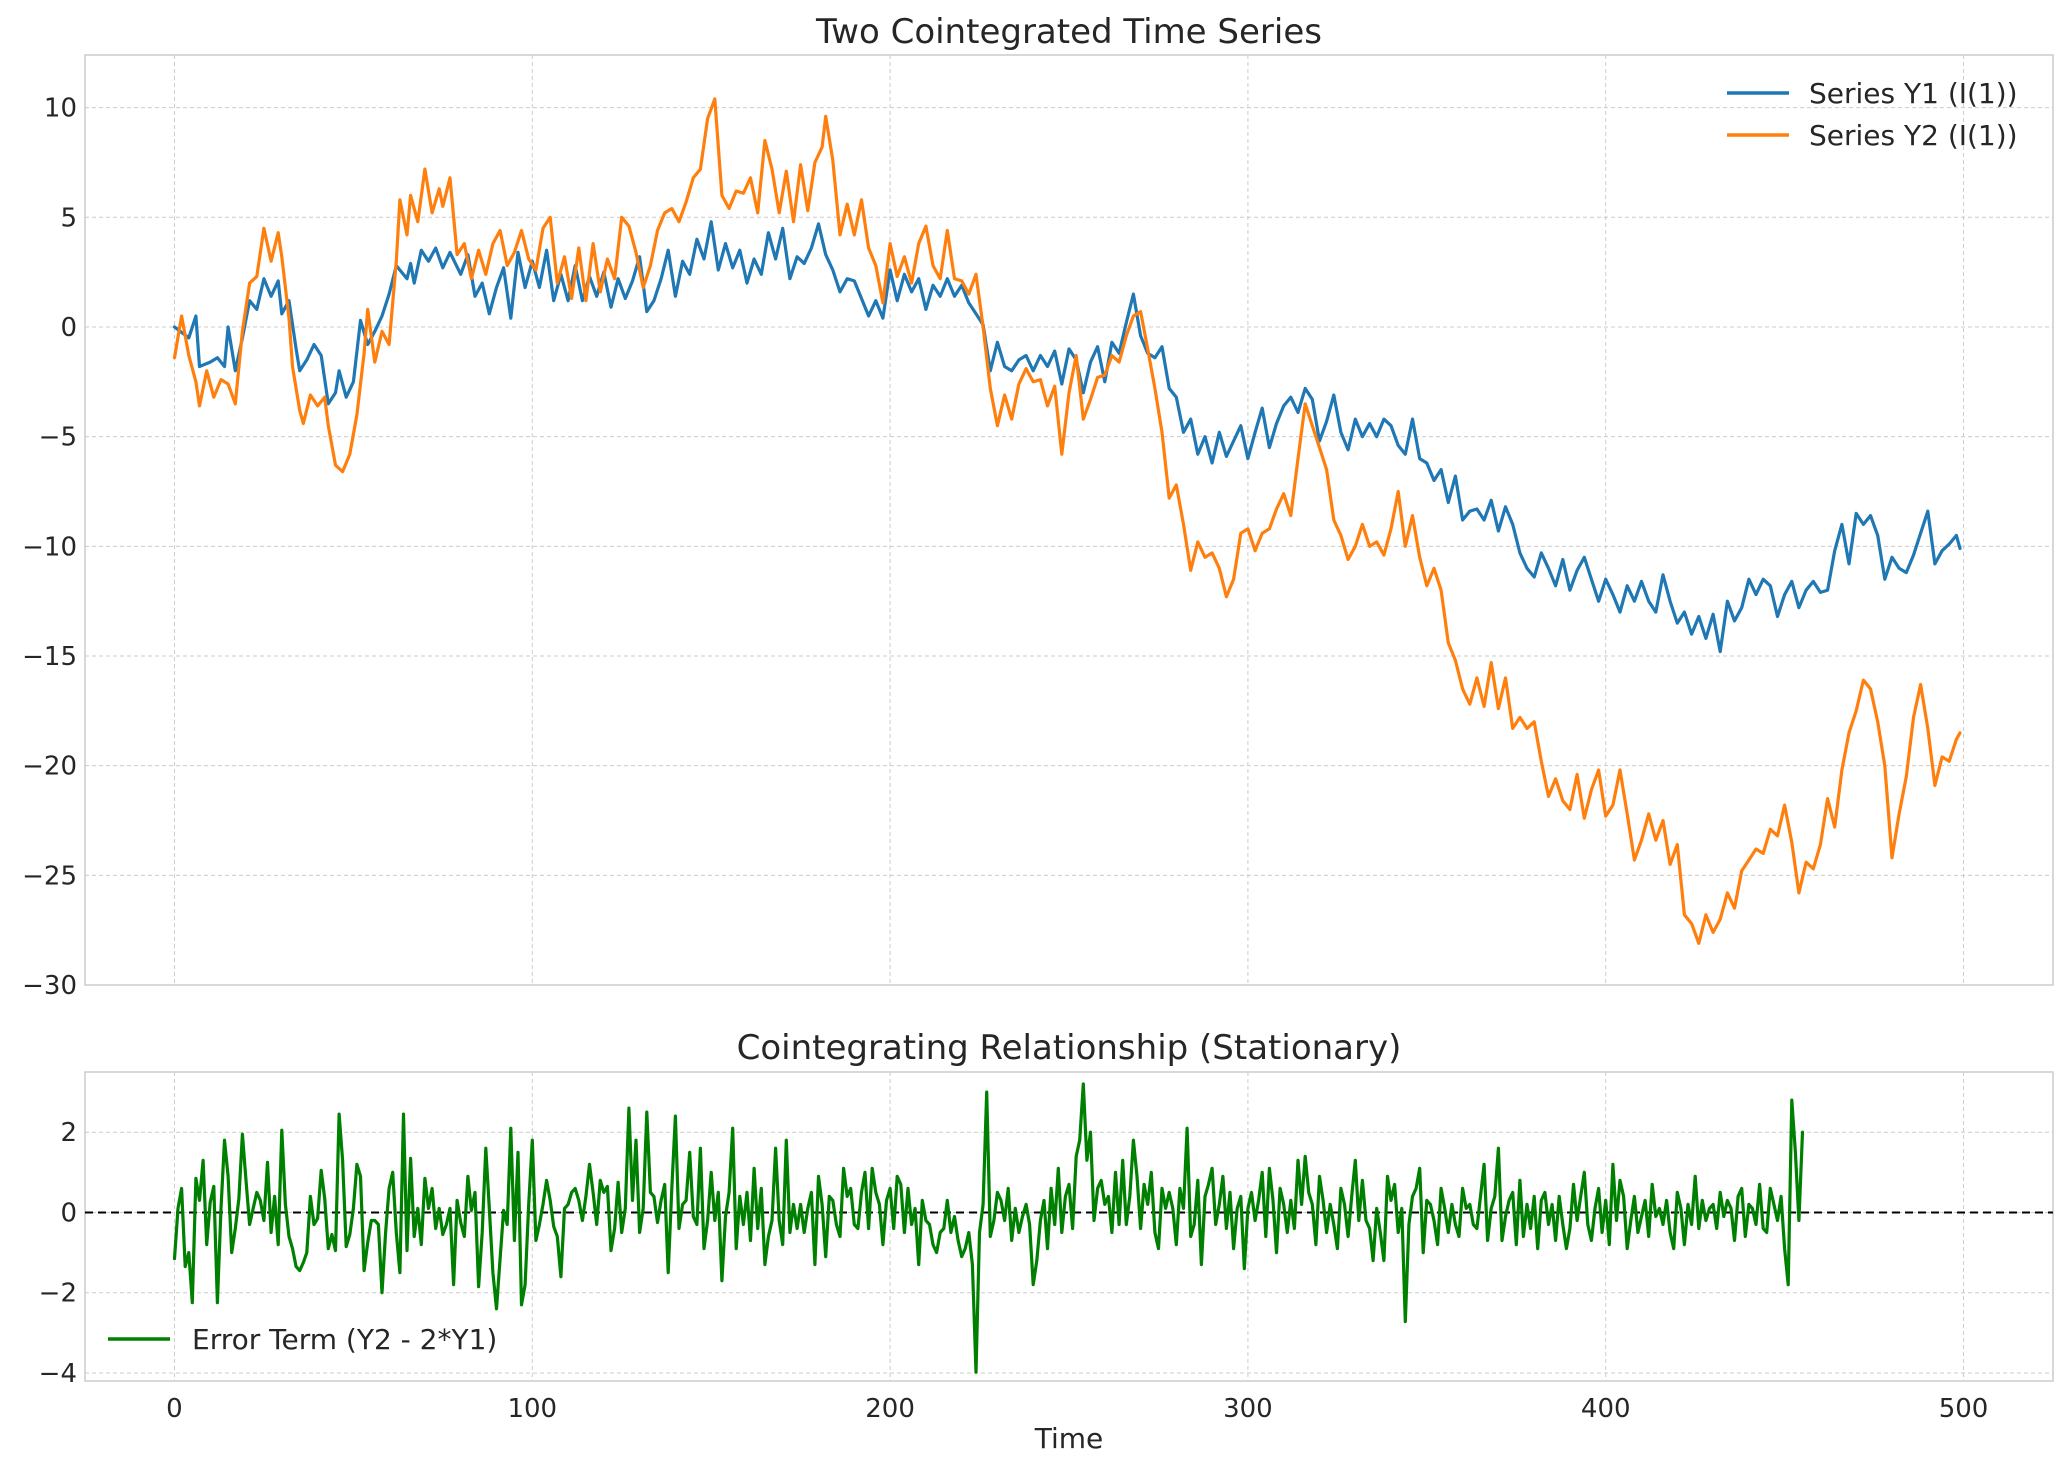 This screenshot has height=1467, width=2067. What do you see at coordinates (1068, 32) in the screenshot?
I see `top-chart-title: Two Cointegrated Time Series` at bounding box center [1068, 32].